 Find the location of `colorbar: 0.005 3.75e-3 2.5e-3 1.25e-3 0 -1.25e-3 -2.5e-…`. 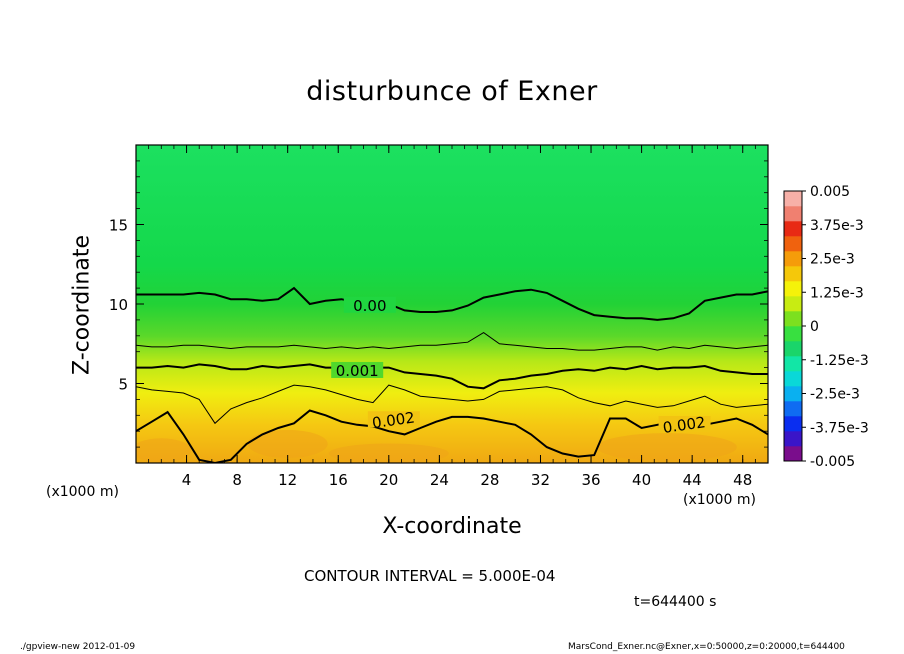

colorbar: 0.005 3.75e-3 2.5e-3 1.25e-3 0 -1.25e-3 -2.5e-… is located at coordinates (826, 327).